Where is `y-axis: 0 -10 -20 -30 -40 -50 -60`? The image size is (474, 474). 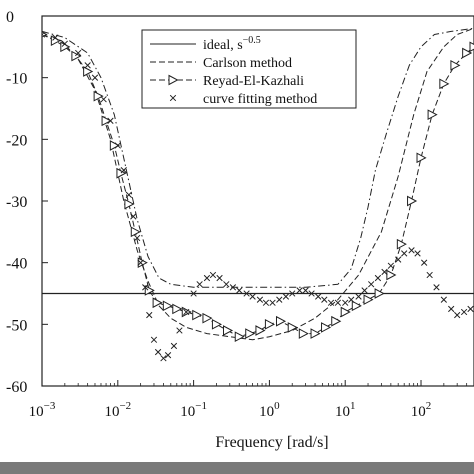
y-axis: 0 -10 -20 -30 -40 -50 -60 is located at coordinates (27, 202).